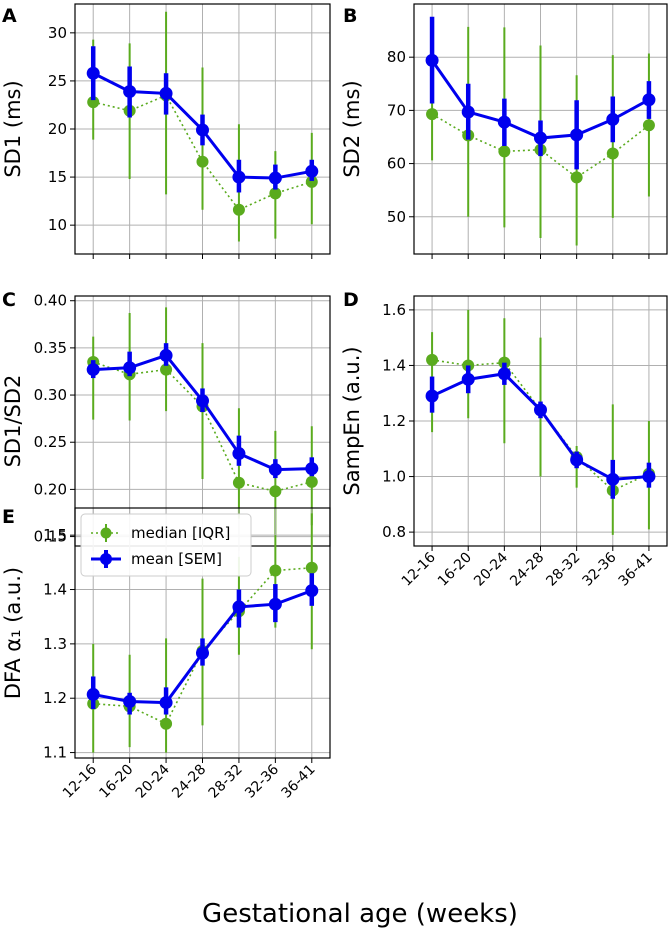 The width and height of the screenshot is (671, 931). What do you see at coordinates (50, 395) in the screenshot?
I see `y-tick-label: 0.30` at bounding box center [50, 395].